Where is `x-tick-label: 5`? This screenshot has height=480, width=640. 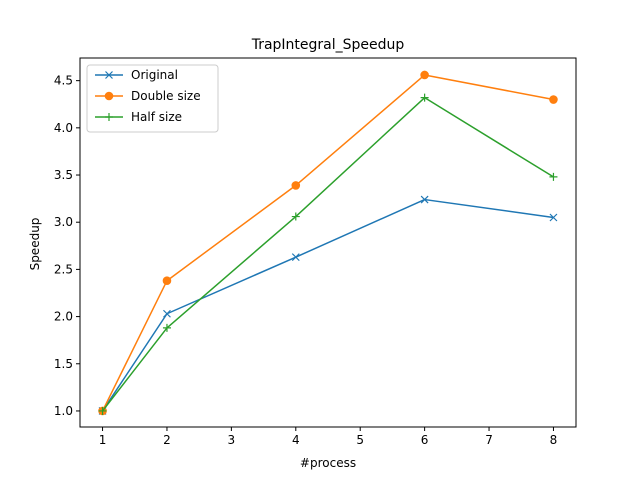 x-tick-label: 5 is located at coordinates (360, 440).